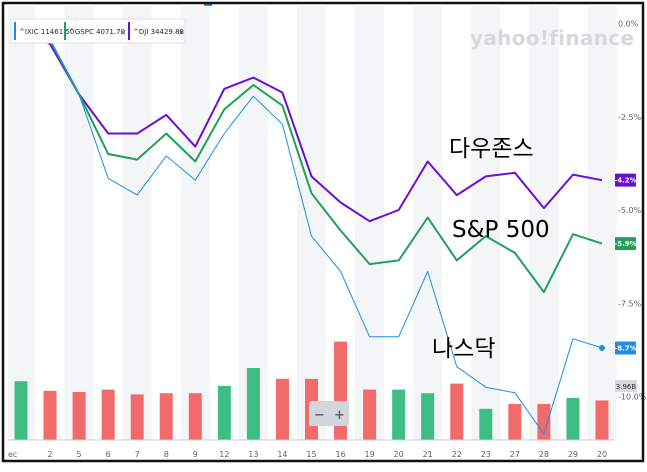 This screenshot has height=472, width=647. What do you see at coordinates (340, 454) in the screenshot?
I see `x-tick-label: 16` at bounding box center [340, 454].